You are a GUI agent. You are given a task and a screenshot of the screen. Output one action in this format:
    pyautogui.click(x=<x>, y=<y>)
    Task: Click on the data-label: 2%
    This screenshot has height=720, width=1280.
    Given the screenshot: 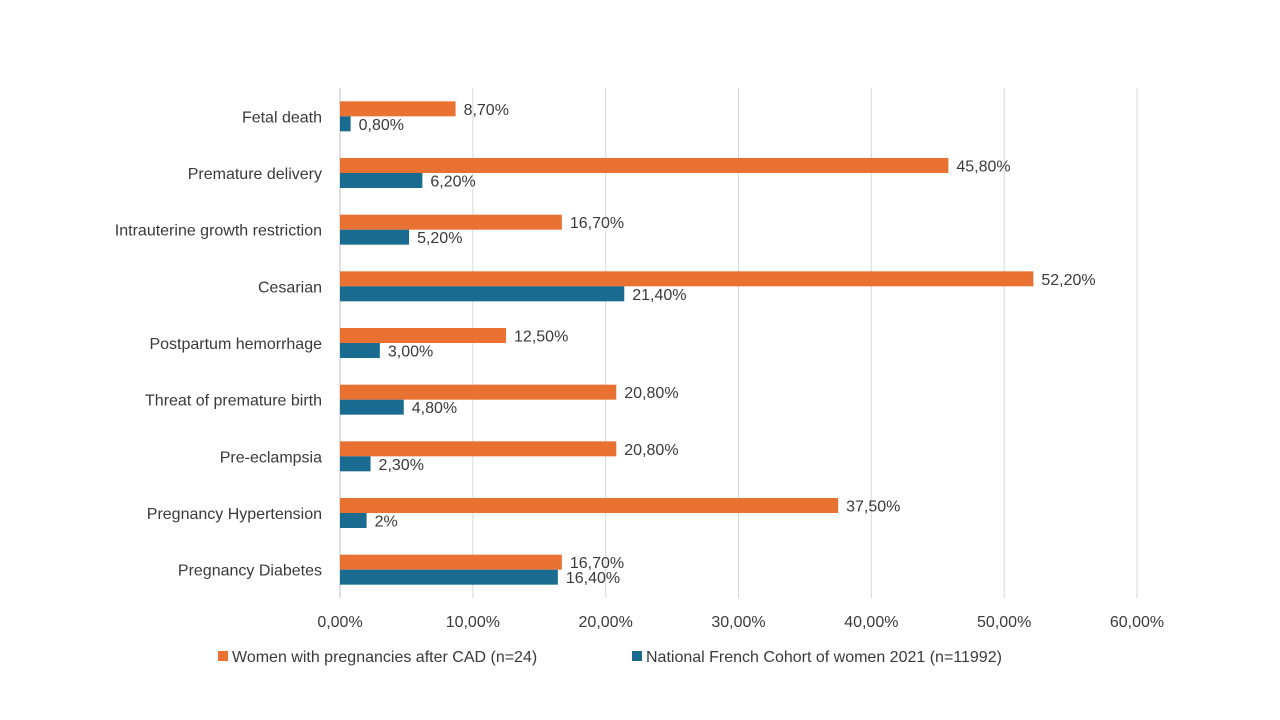 What is the action you would take?
    pyautogui.click(x=386, y=522)
    